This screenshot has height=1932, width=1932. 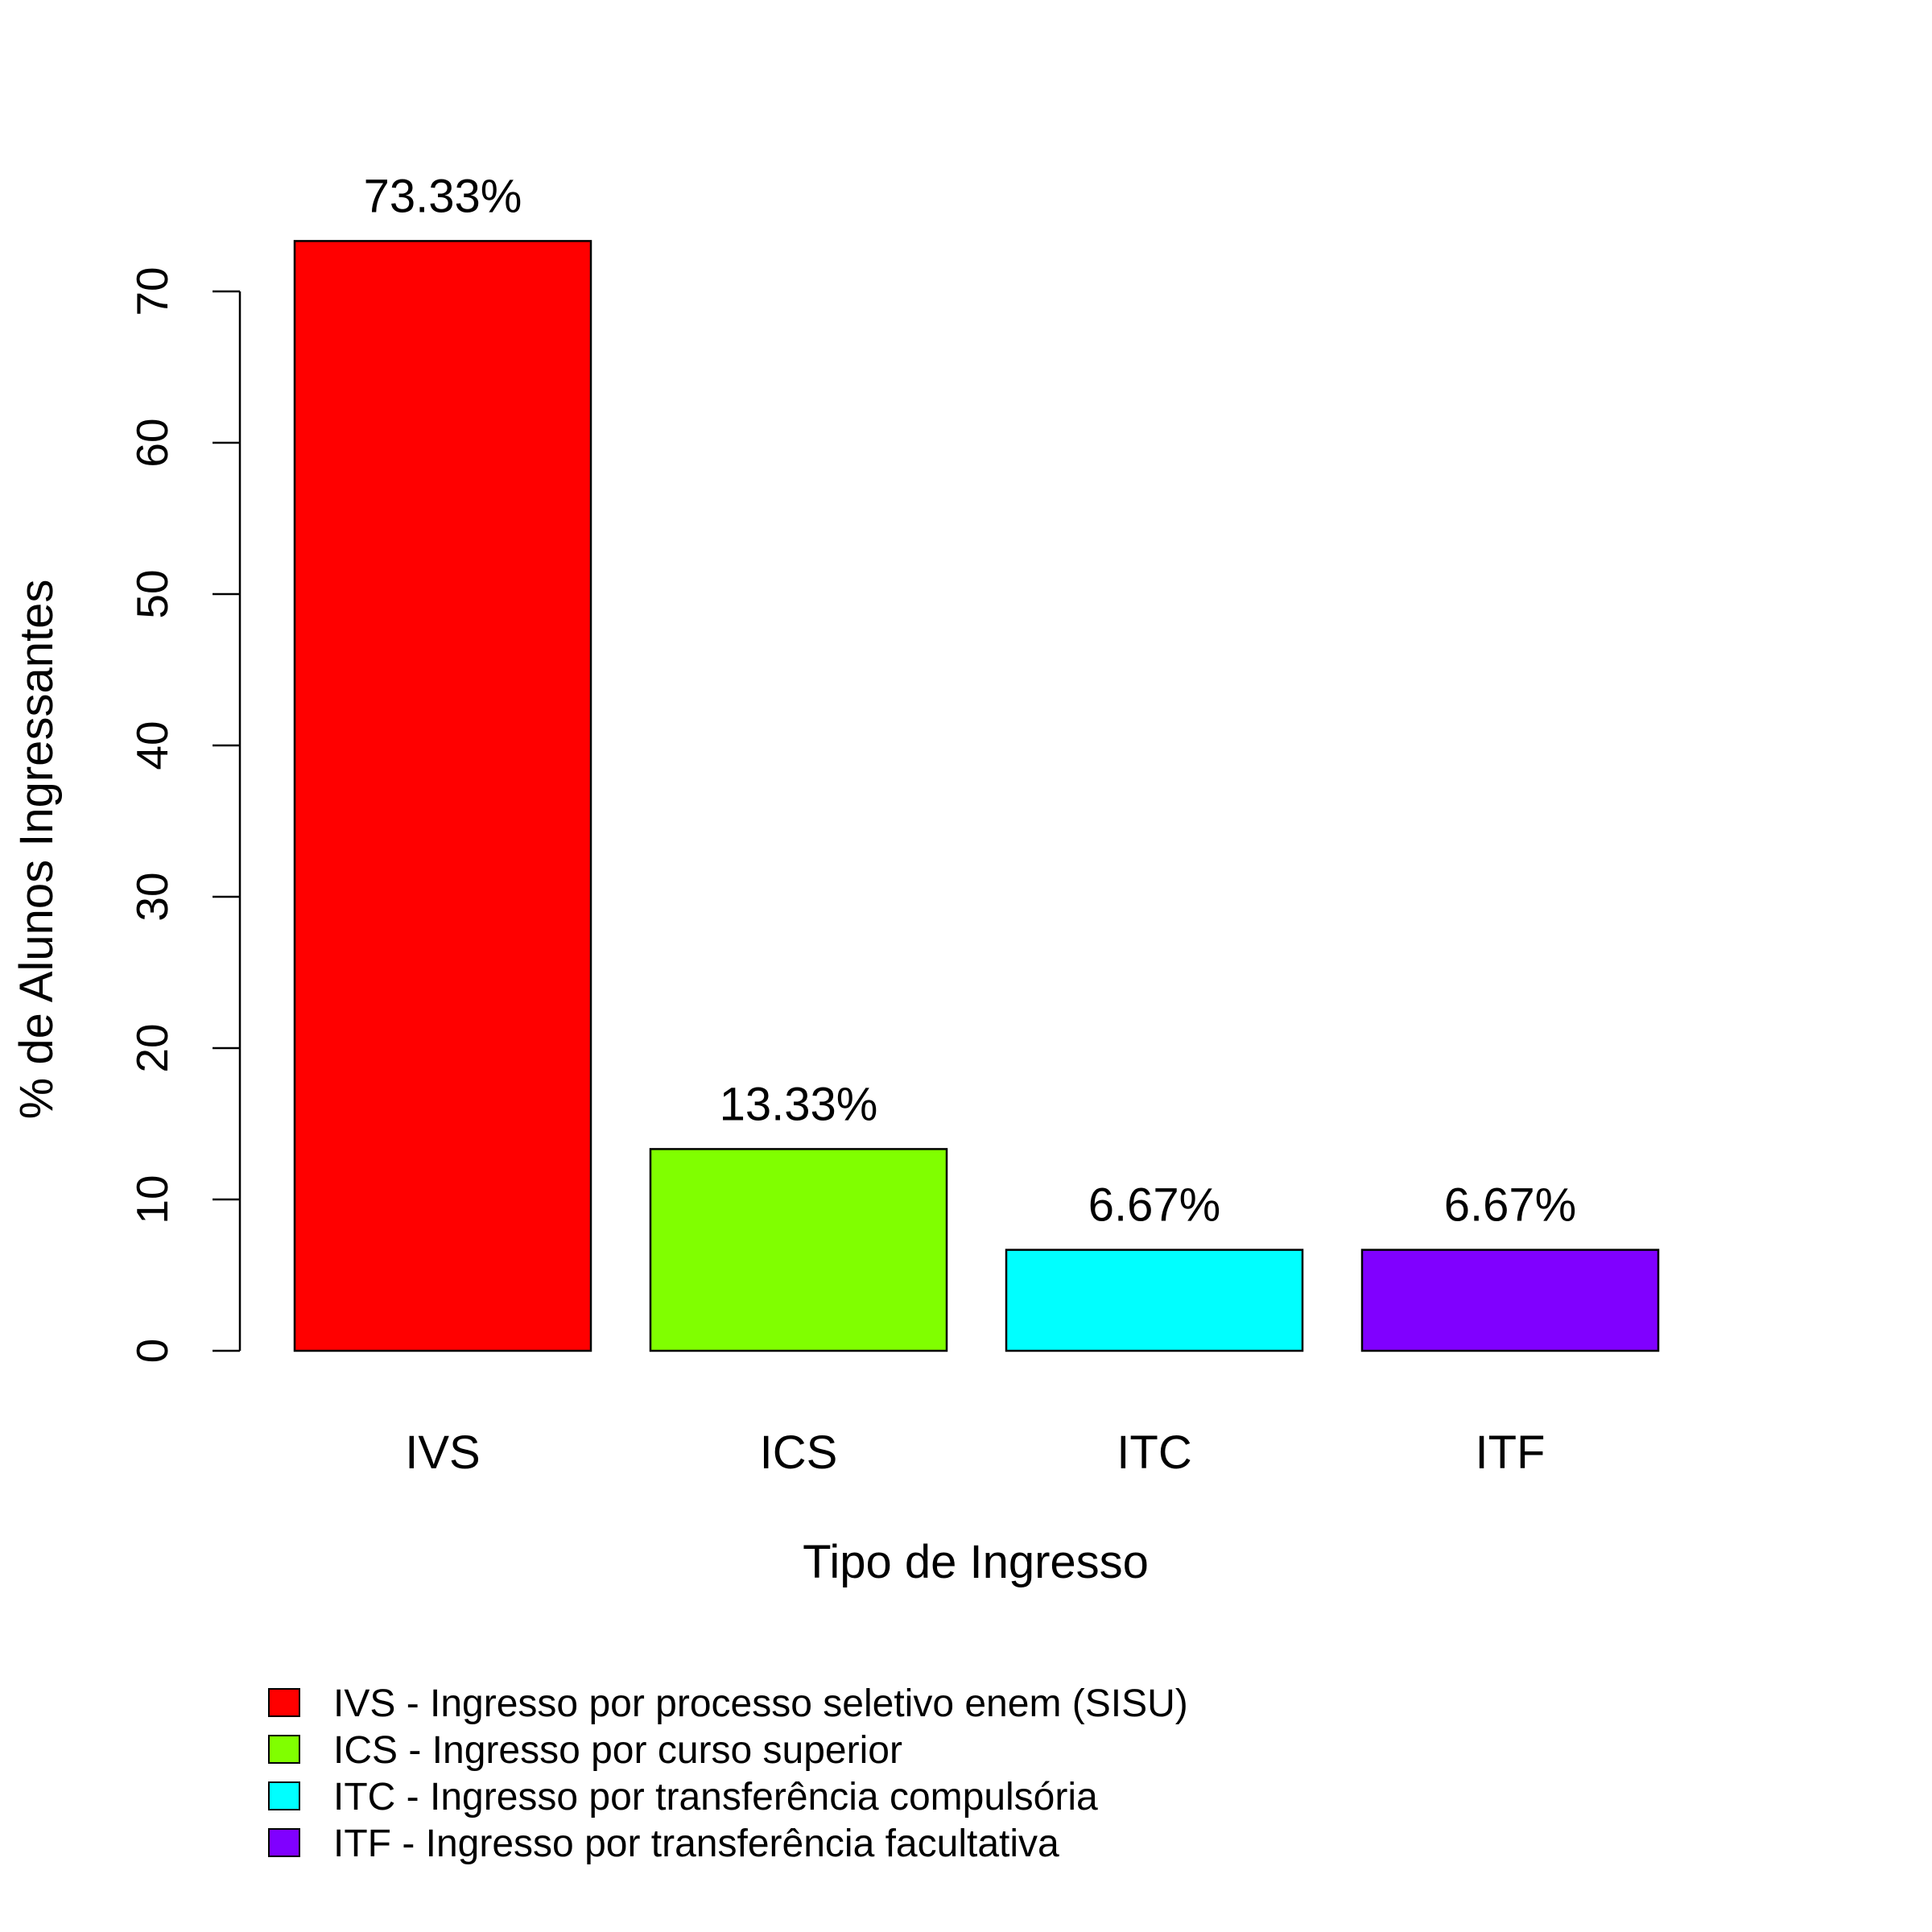 What do you see at coordinates (443, 1452) in the screenshot?
I see `x-category-label: IVS` at bounding box center [443, 1452].